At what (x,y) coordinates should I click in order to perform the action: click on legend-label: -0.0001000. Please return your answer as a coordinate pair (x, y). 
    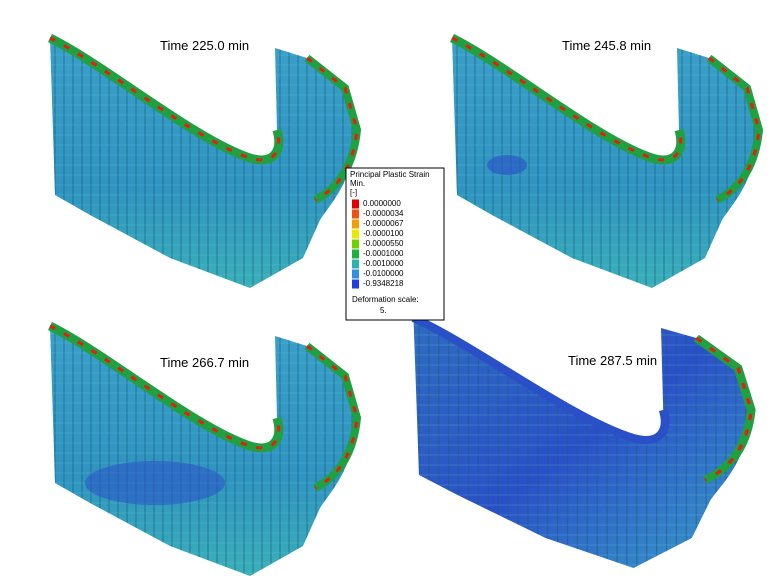
    Looking at the image, I should click on (383, 253).